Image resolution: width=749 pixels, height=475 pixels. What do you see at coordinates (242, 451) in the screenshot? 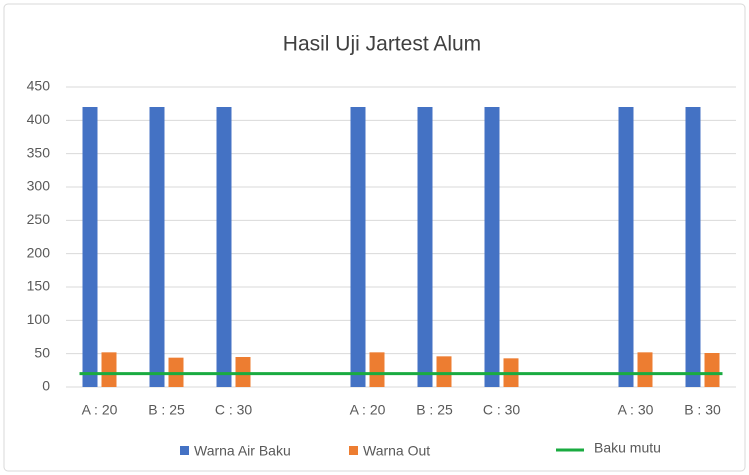
I see `legend-label: Warna Air Baku` at bounding box center [242, 451].